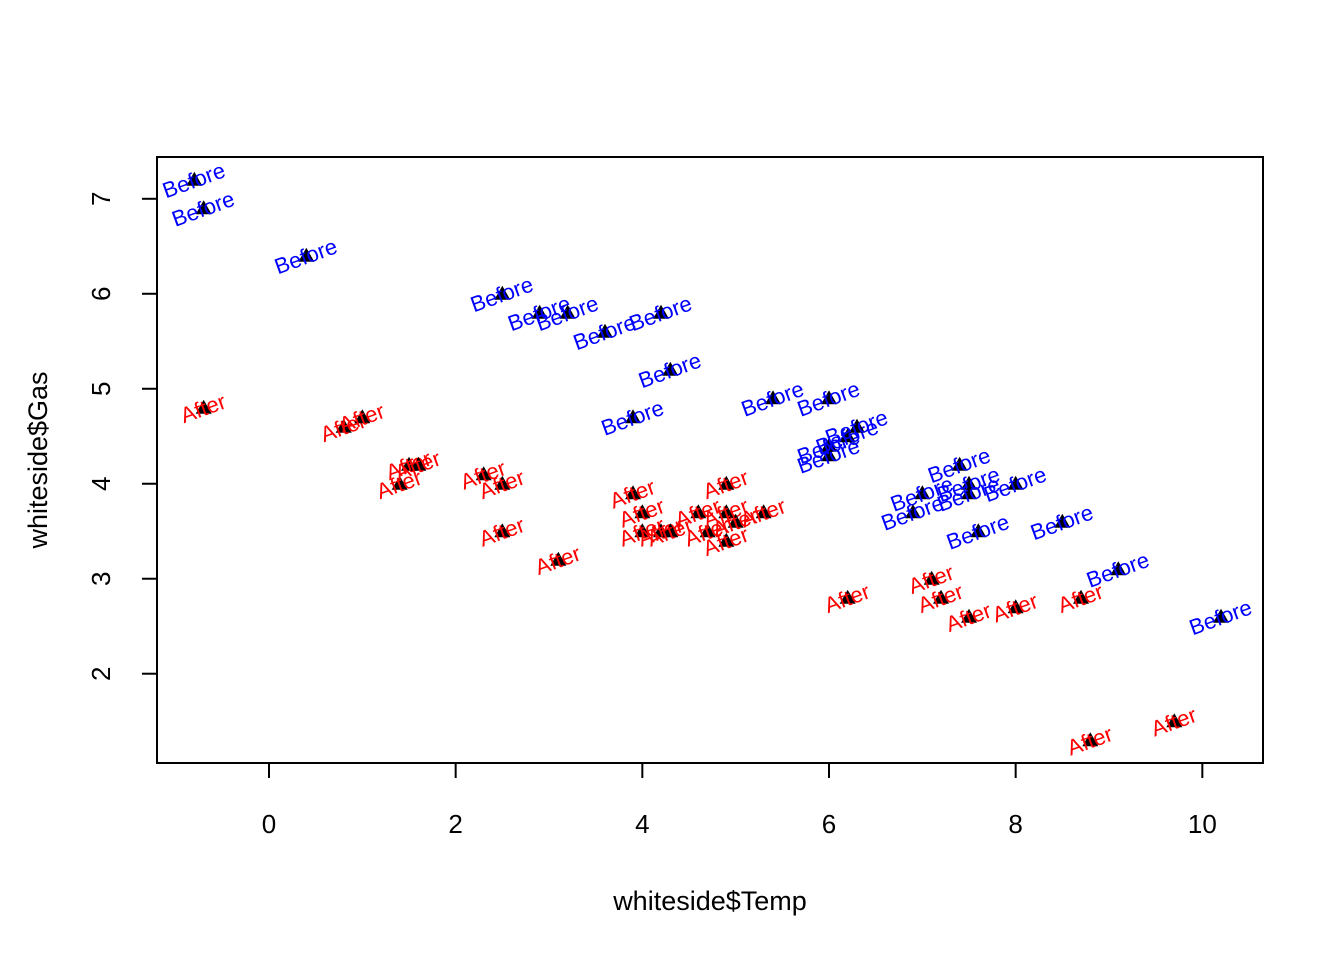  I want to click on y-tick-label: 7, so click(101, 199).